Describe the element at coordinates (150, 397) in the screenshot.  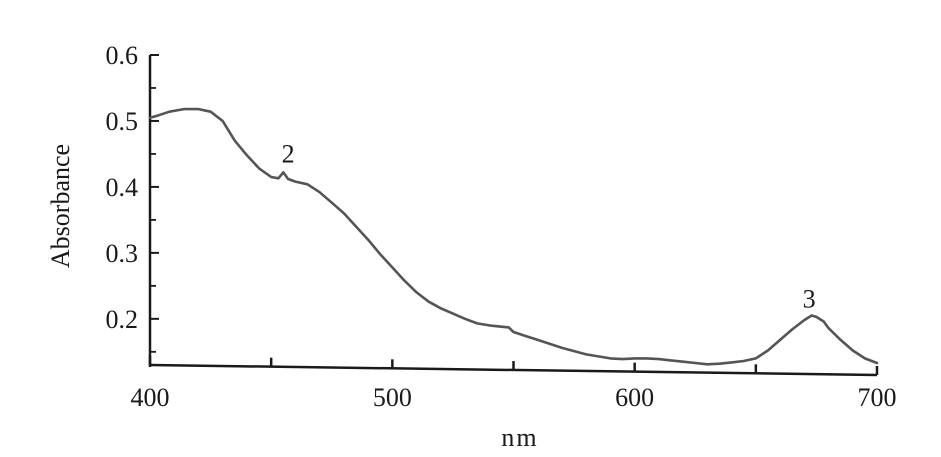
I see `x-tick-label: 400` at that location.